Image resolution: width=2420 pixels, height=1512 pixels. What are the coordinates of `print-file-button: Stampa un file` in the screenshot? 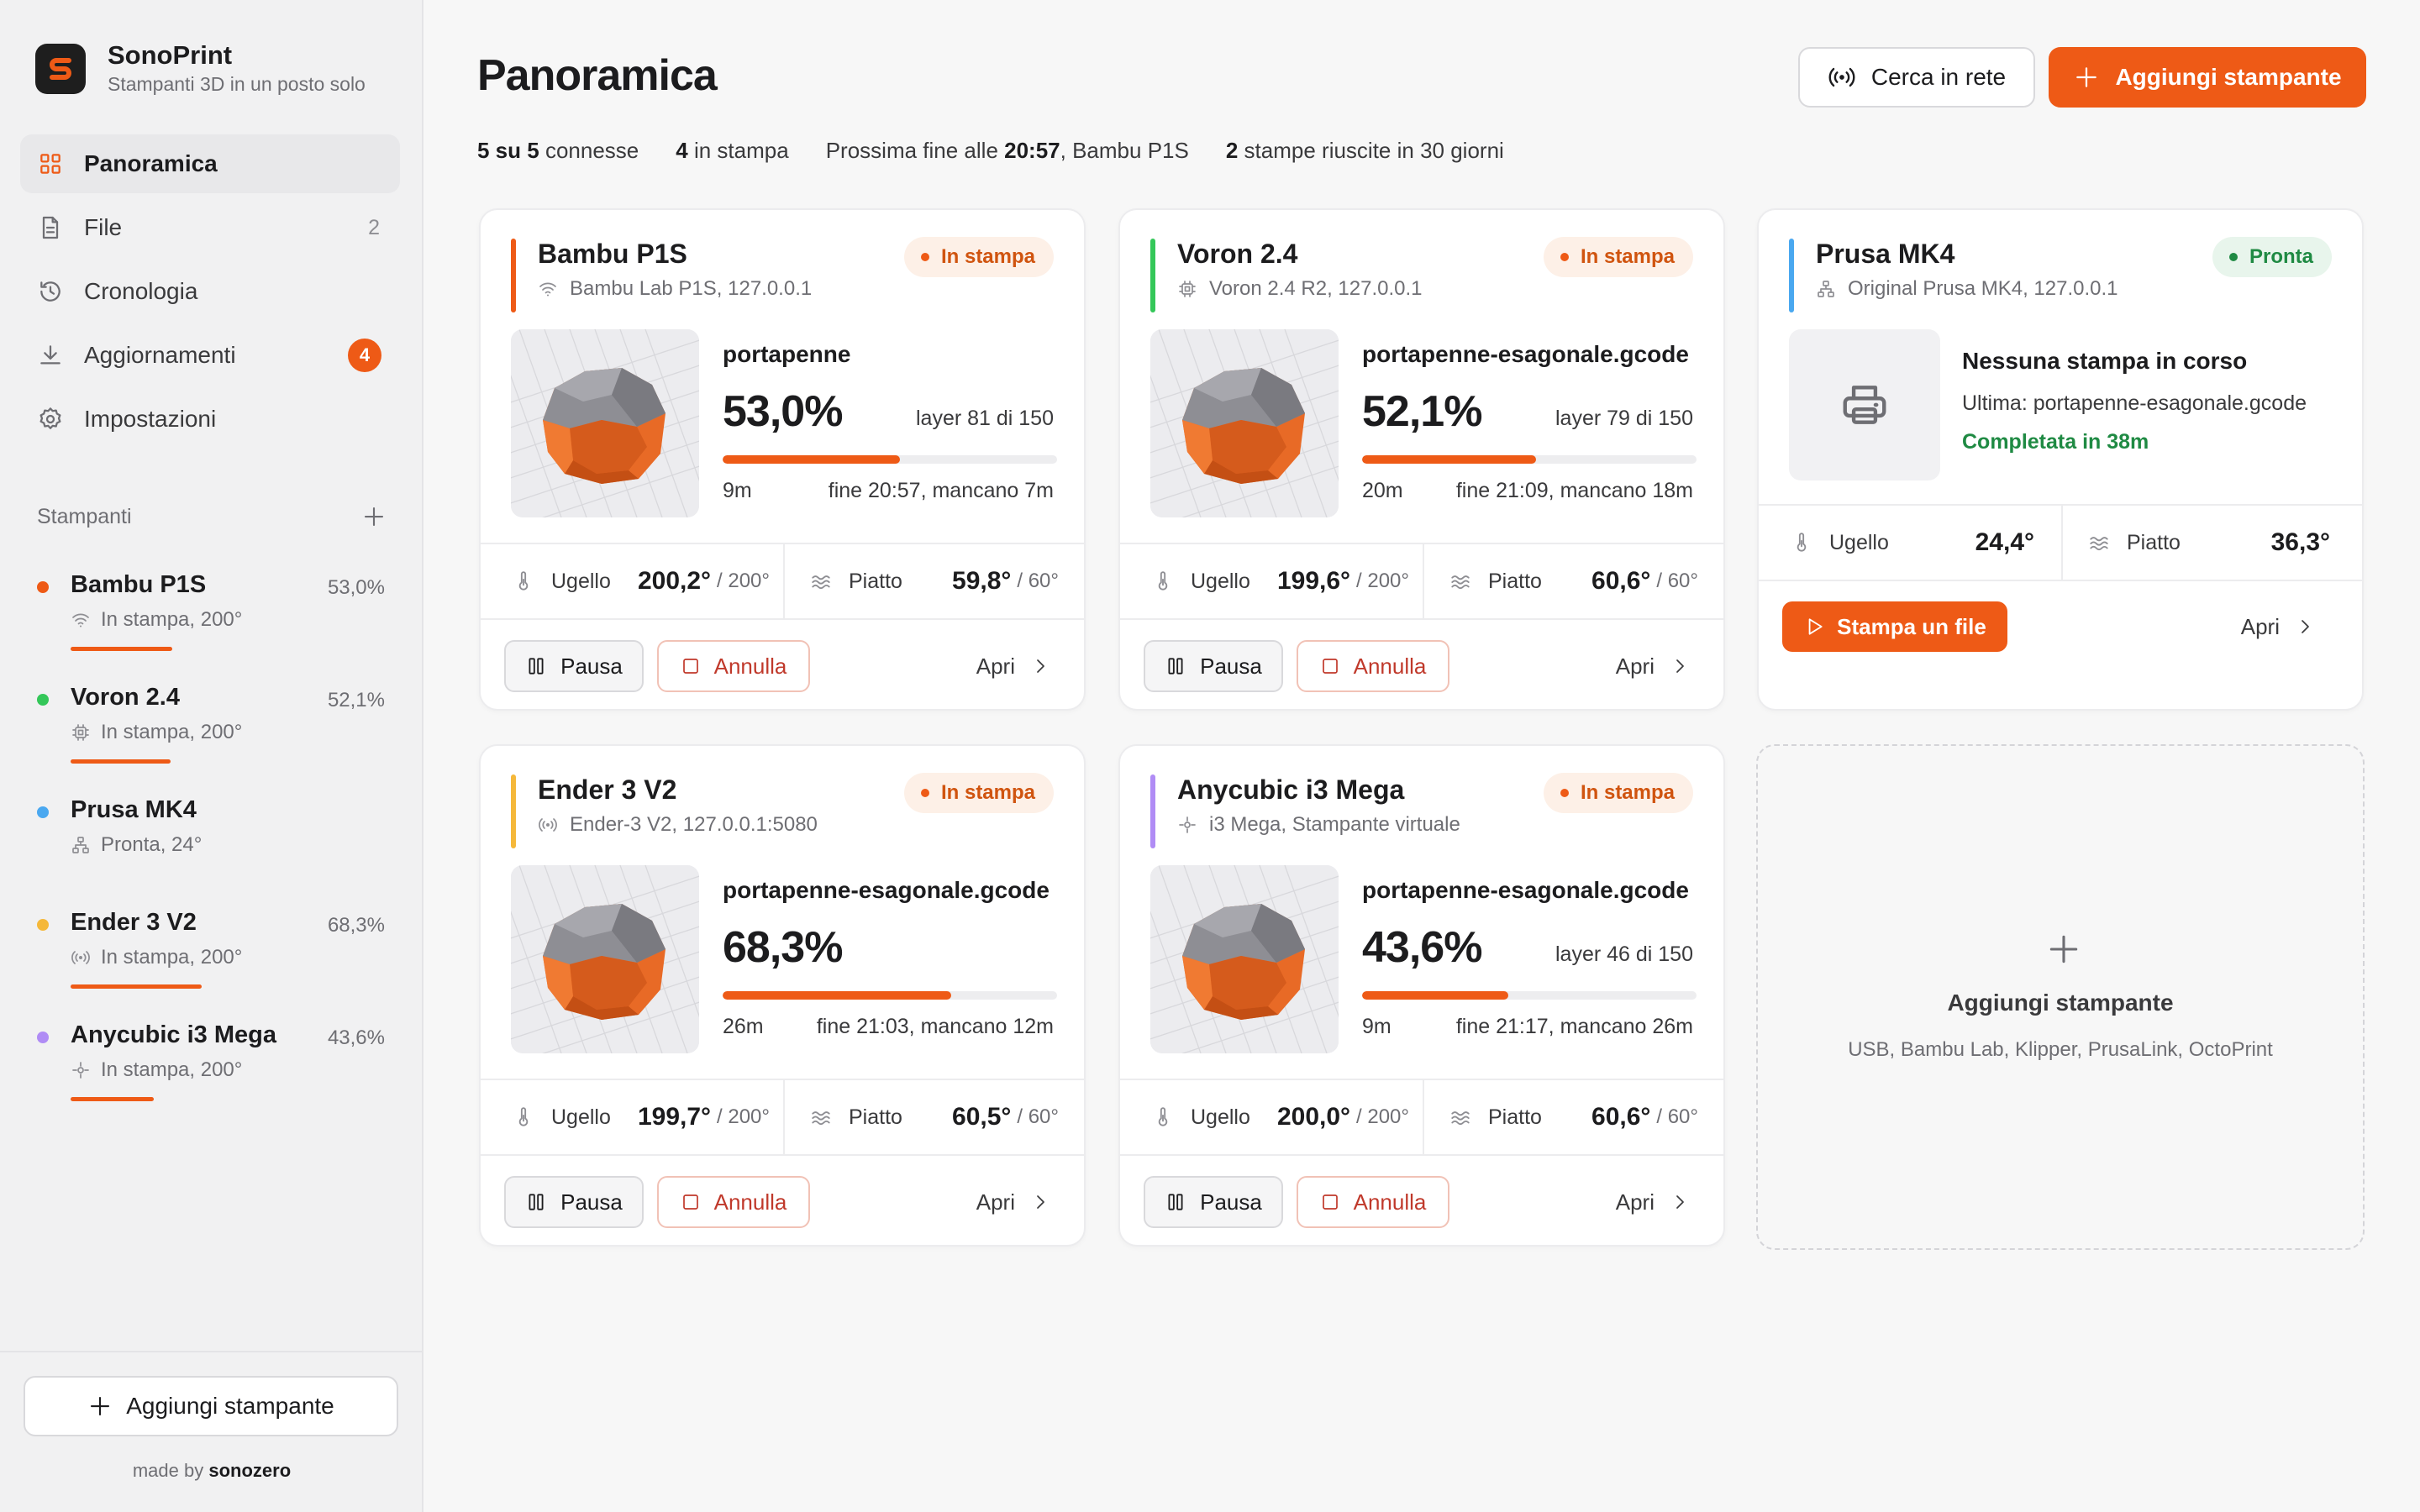 It's located at (1894, 626).